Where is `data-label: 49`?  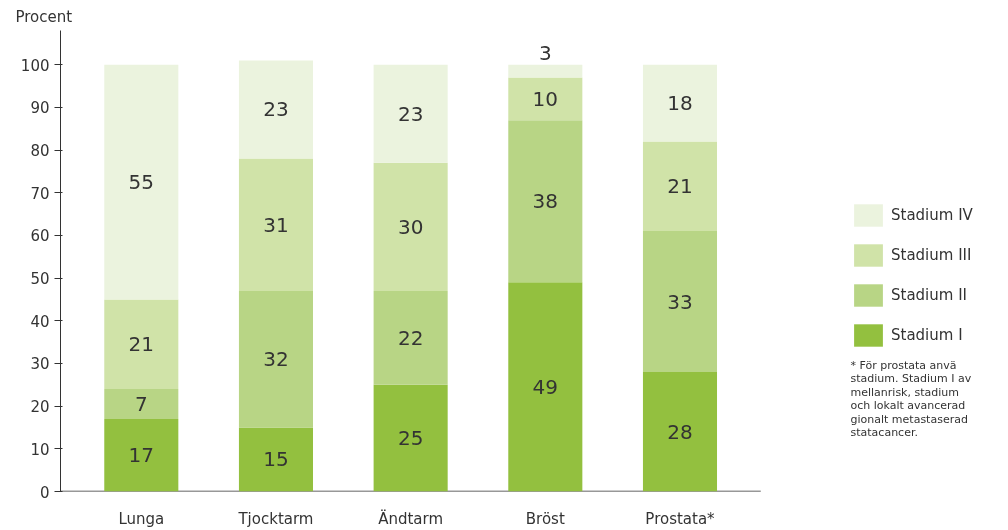 data-label: 49 is located at coordinates (545, 386).